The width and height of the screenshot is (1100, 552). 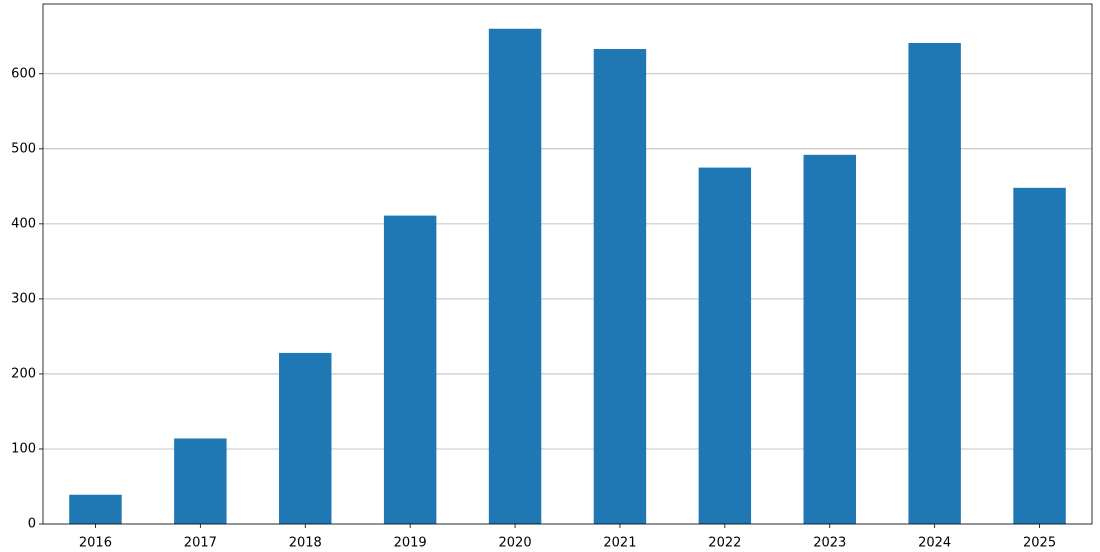 What do you see at coordinates (95, 543) in the screenshot?
I see `x-tick-label: 2016` at bounding box center [95, 543].